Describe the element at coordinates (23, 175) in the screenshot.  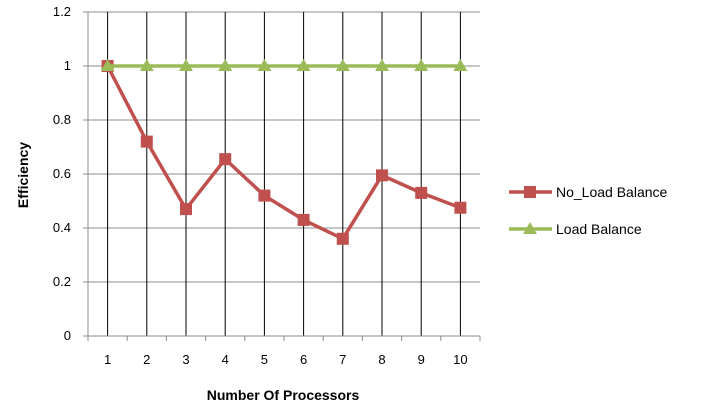
I see `y-axis-title: Efficiency` at that location.